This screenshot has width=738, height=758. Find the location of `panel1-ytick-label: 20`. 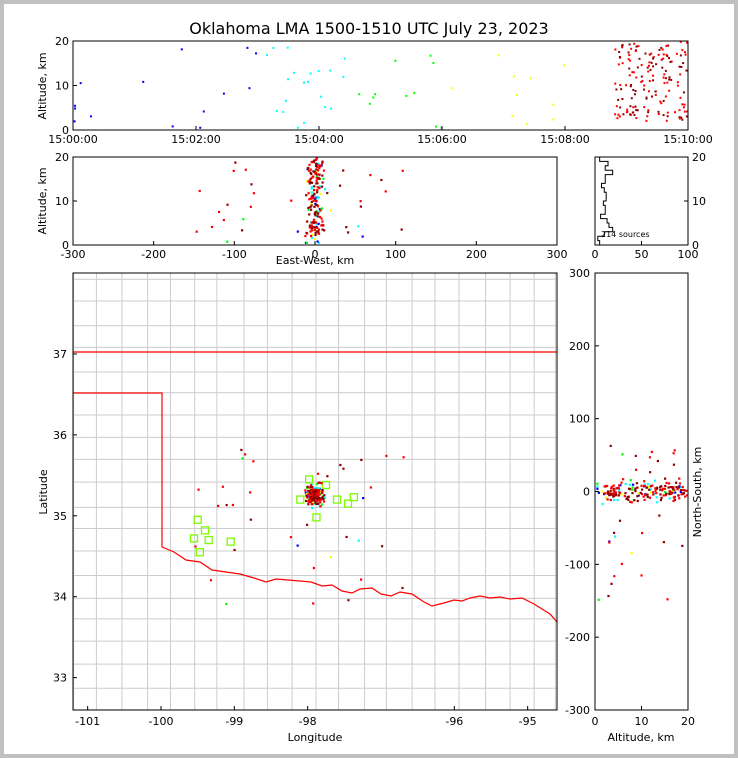

panel1-ytick-label: 20 is located at coordinates (62, 41).